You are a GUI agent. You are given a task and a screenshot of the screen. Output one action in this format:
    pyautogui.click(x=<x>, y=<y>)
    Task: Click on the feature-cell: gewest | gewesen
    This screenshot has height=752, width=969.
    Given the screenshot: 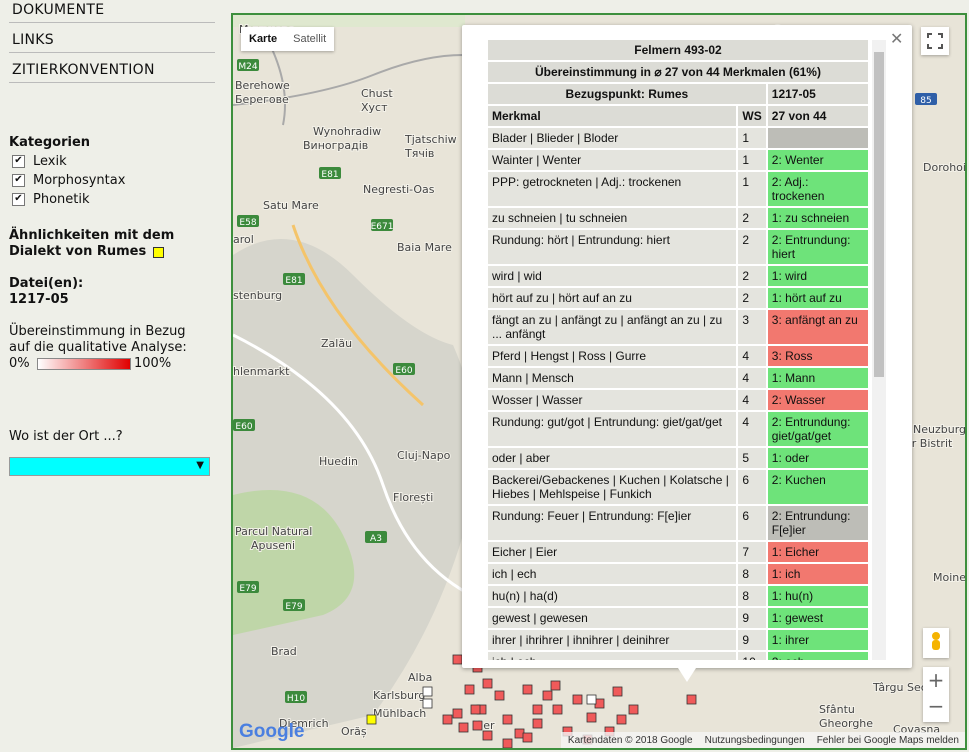 What is the action you would take?
    pyautogui.click(x=613, y=618)
    